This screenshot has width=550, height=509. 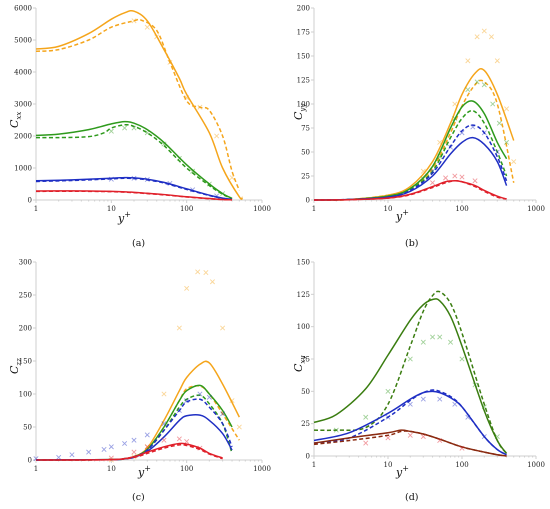 What do you see at coordinates (388, 209) in the screenshot?
I see `x-tick-label-b: 10` at bounding box center [388, 209].